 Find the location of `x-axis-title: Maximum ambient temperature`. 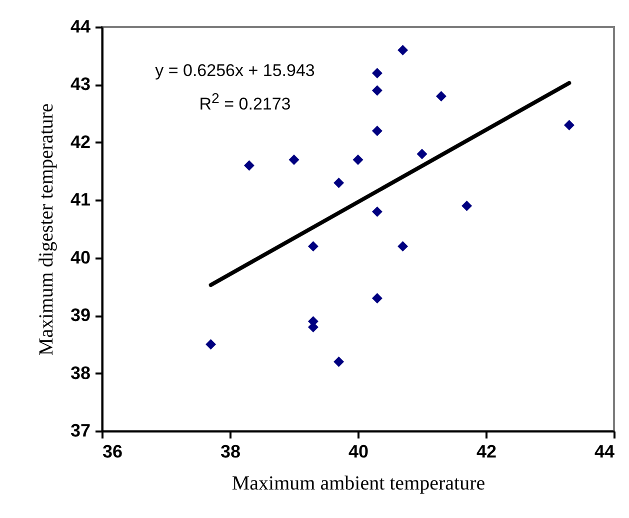

x-axis-title: Maximum ambient temperature is located at coordinates (359, 483).